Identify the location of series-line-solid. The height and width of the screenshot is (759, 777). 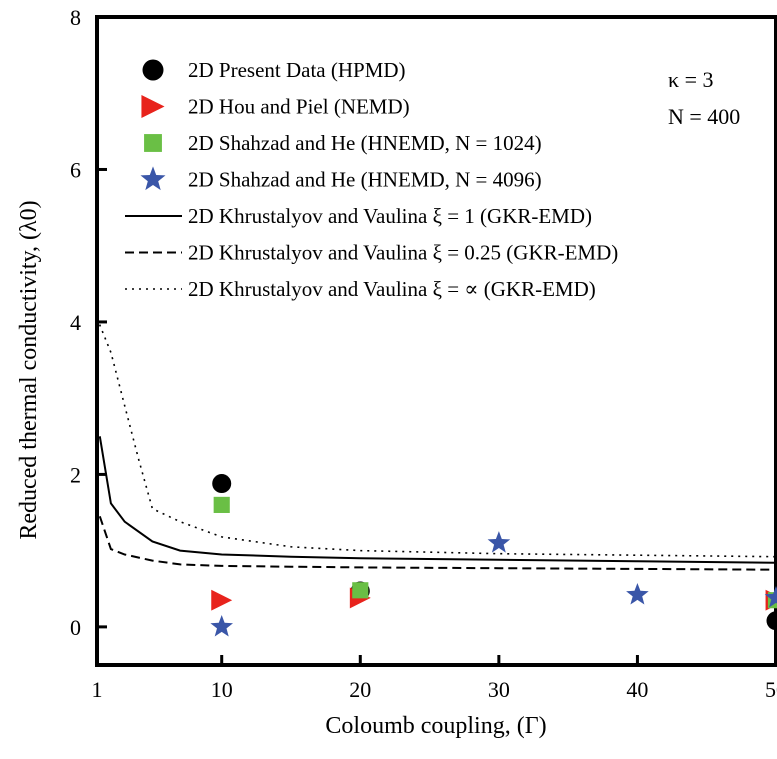
(437, 500).